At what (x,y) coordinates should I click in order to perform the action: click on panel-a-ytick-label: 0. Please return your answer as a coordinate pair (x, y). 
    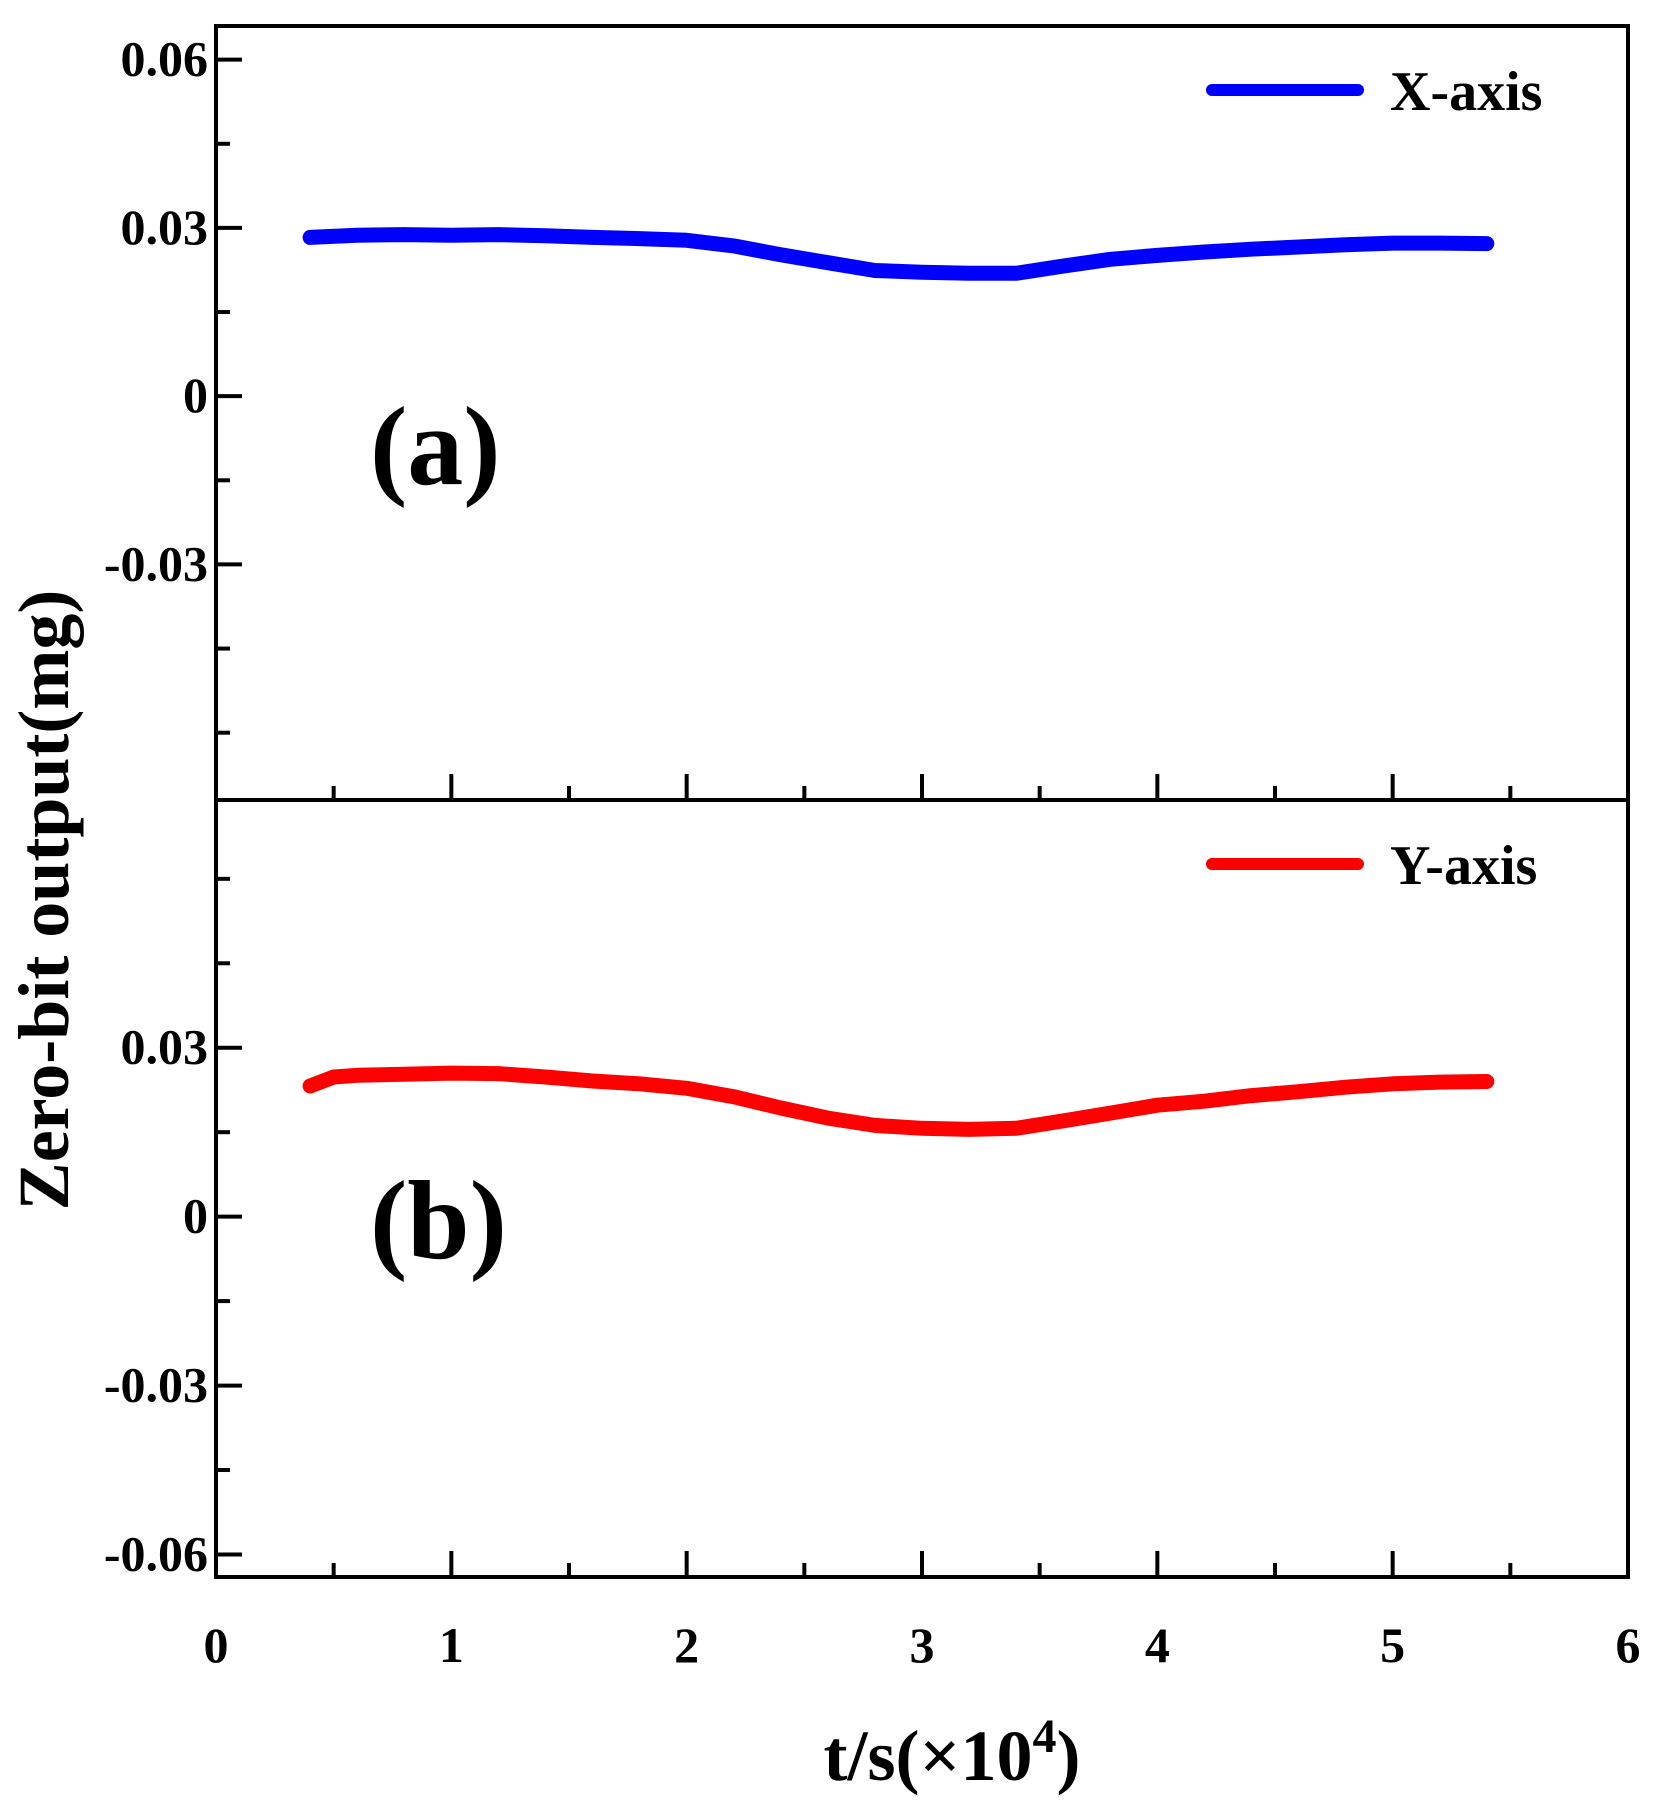
    Looking at the image, I should click on (195, 395).